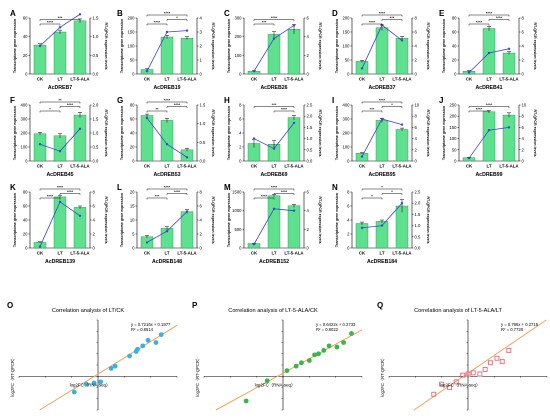  I want to click on y-tick-label-left: 6, so click(348, 206).